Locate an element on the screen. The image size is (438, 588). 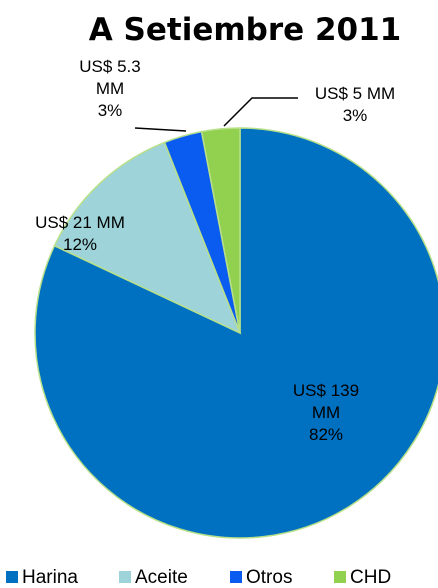
percent-label: 12% is located at coordinates (80, 244).